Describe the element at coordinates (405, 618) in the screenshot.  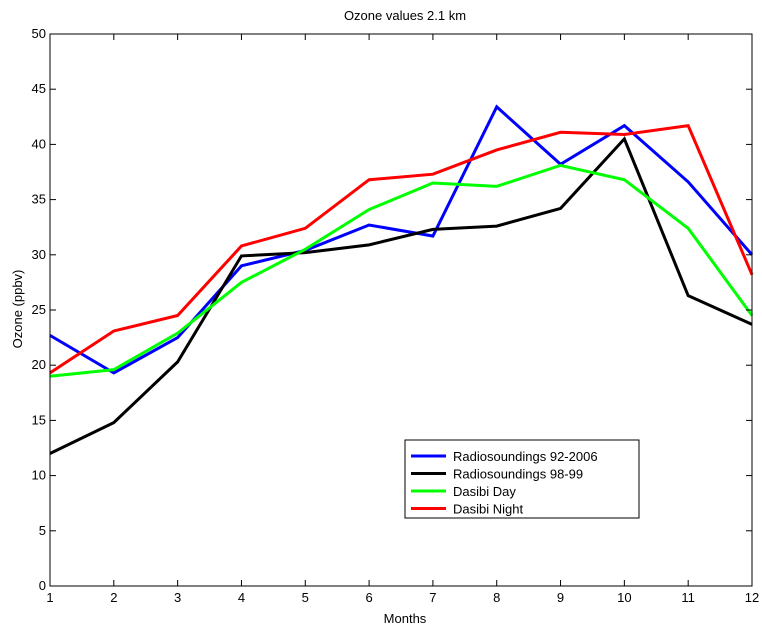
I see `x-axis-label: Months` at that location.